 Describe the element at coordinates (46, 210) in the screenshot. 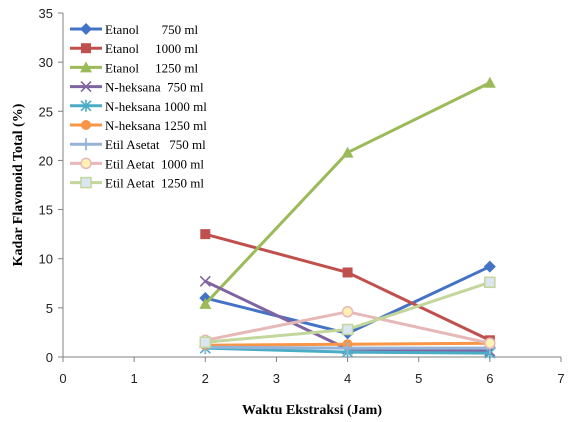

I see `y-tick-label: 15` at that location.